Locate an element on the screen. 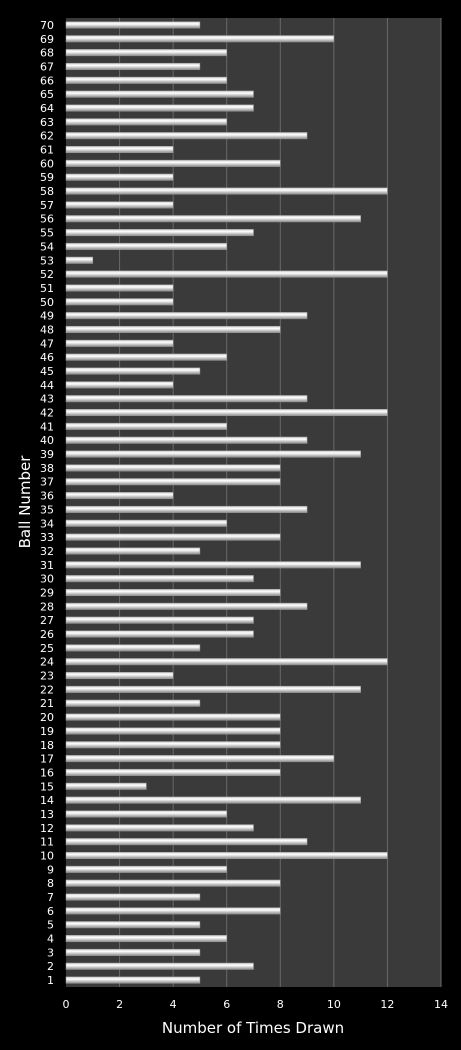 Image resolution: width=461 pixels, height=1050 pixels. y-tick-label: 12 is located at coordinates (47, 828).